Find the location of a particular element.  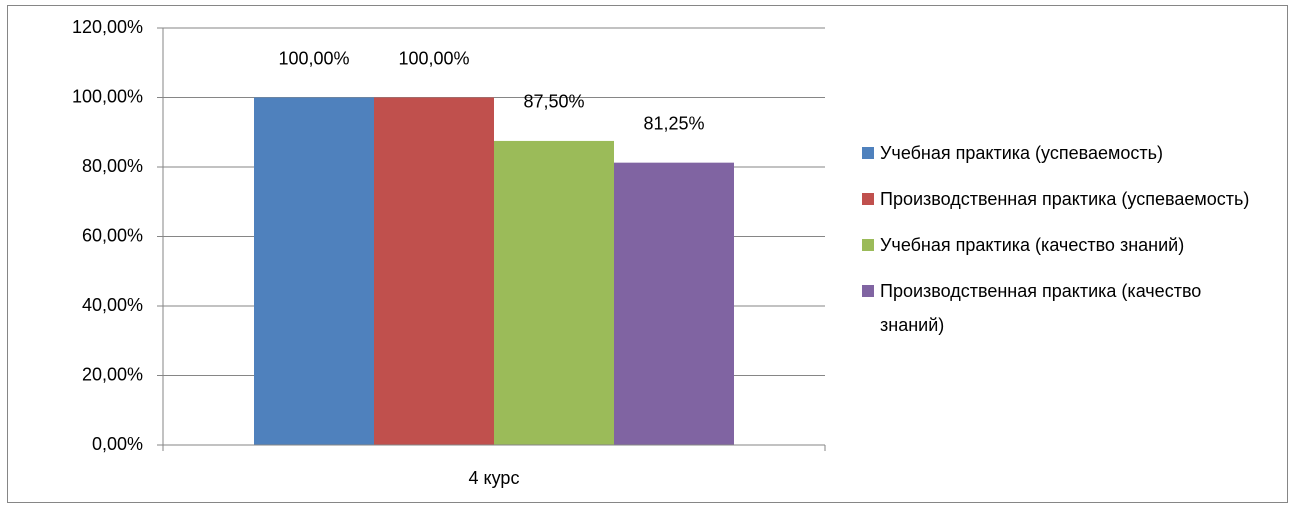

y-tick-label: 60,00% is located at coordinates (112, 235).